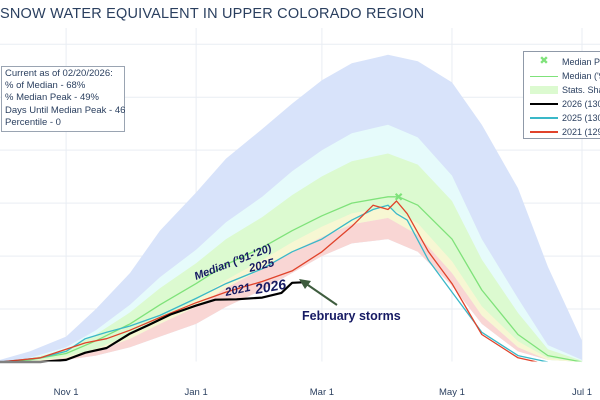 Image resolution: width=600 pixels, height=400 pixels. I want to click on annotation-2021: 2021, so click(237, 290).